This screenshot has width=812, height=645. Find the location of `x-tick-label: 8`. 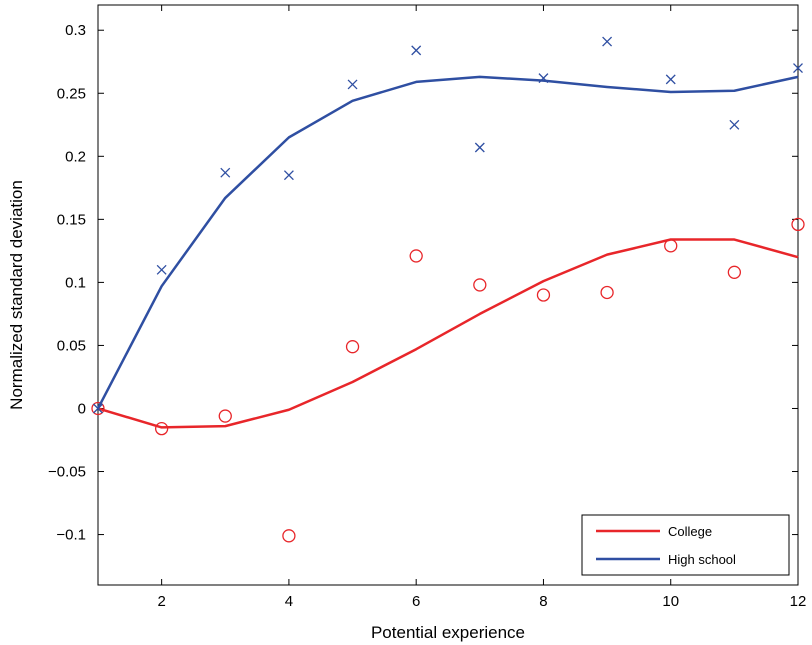

x-tick-label: 8 is located at coordinates (543, 601).